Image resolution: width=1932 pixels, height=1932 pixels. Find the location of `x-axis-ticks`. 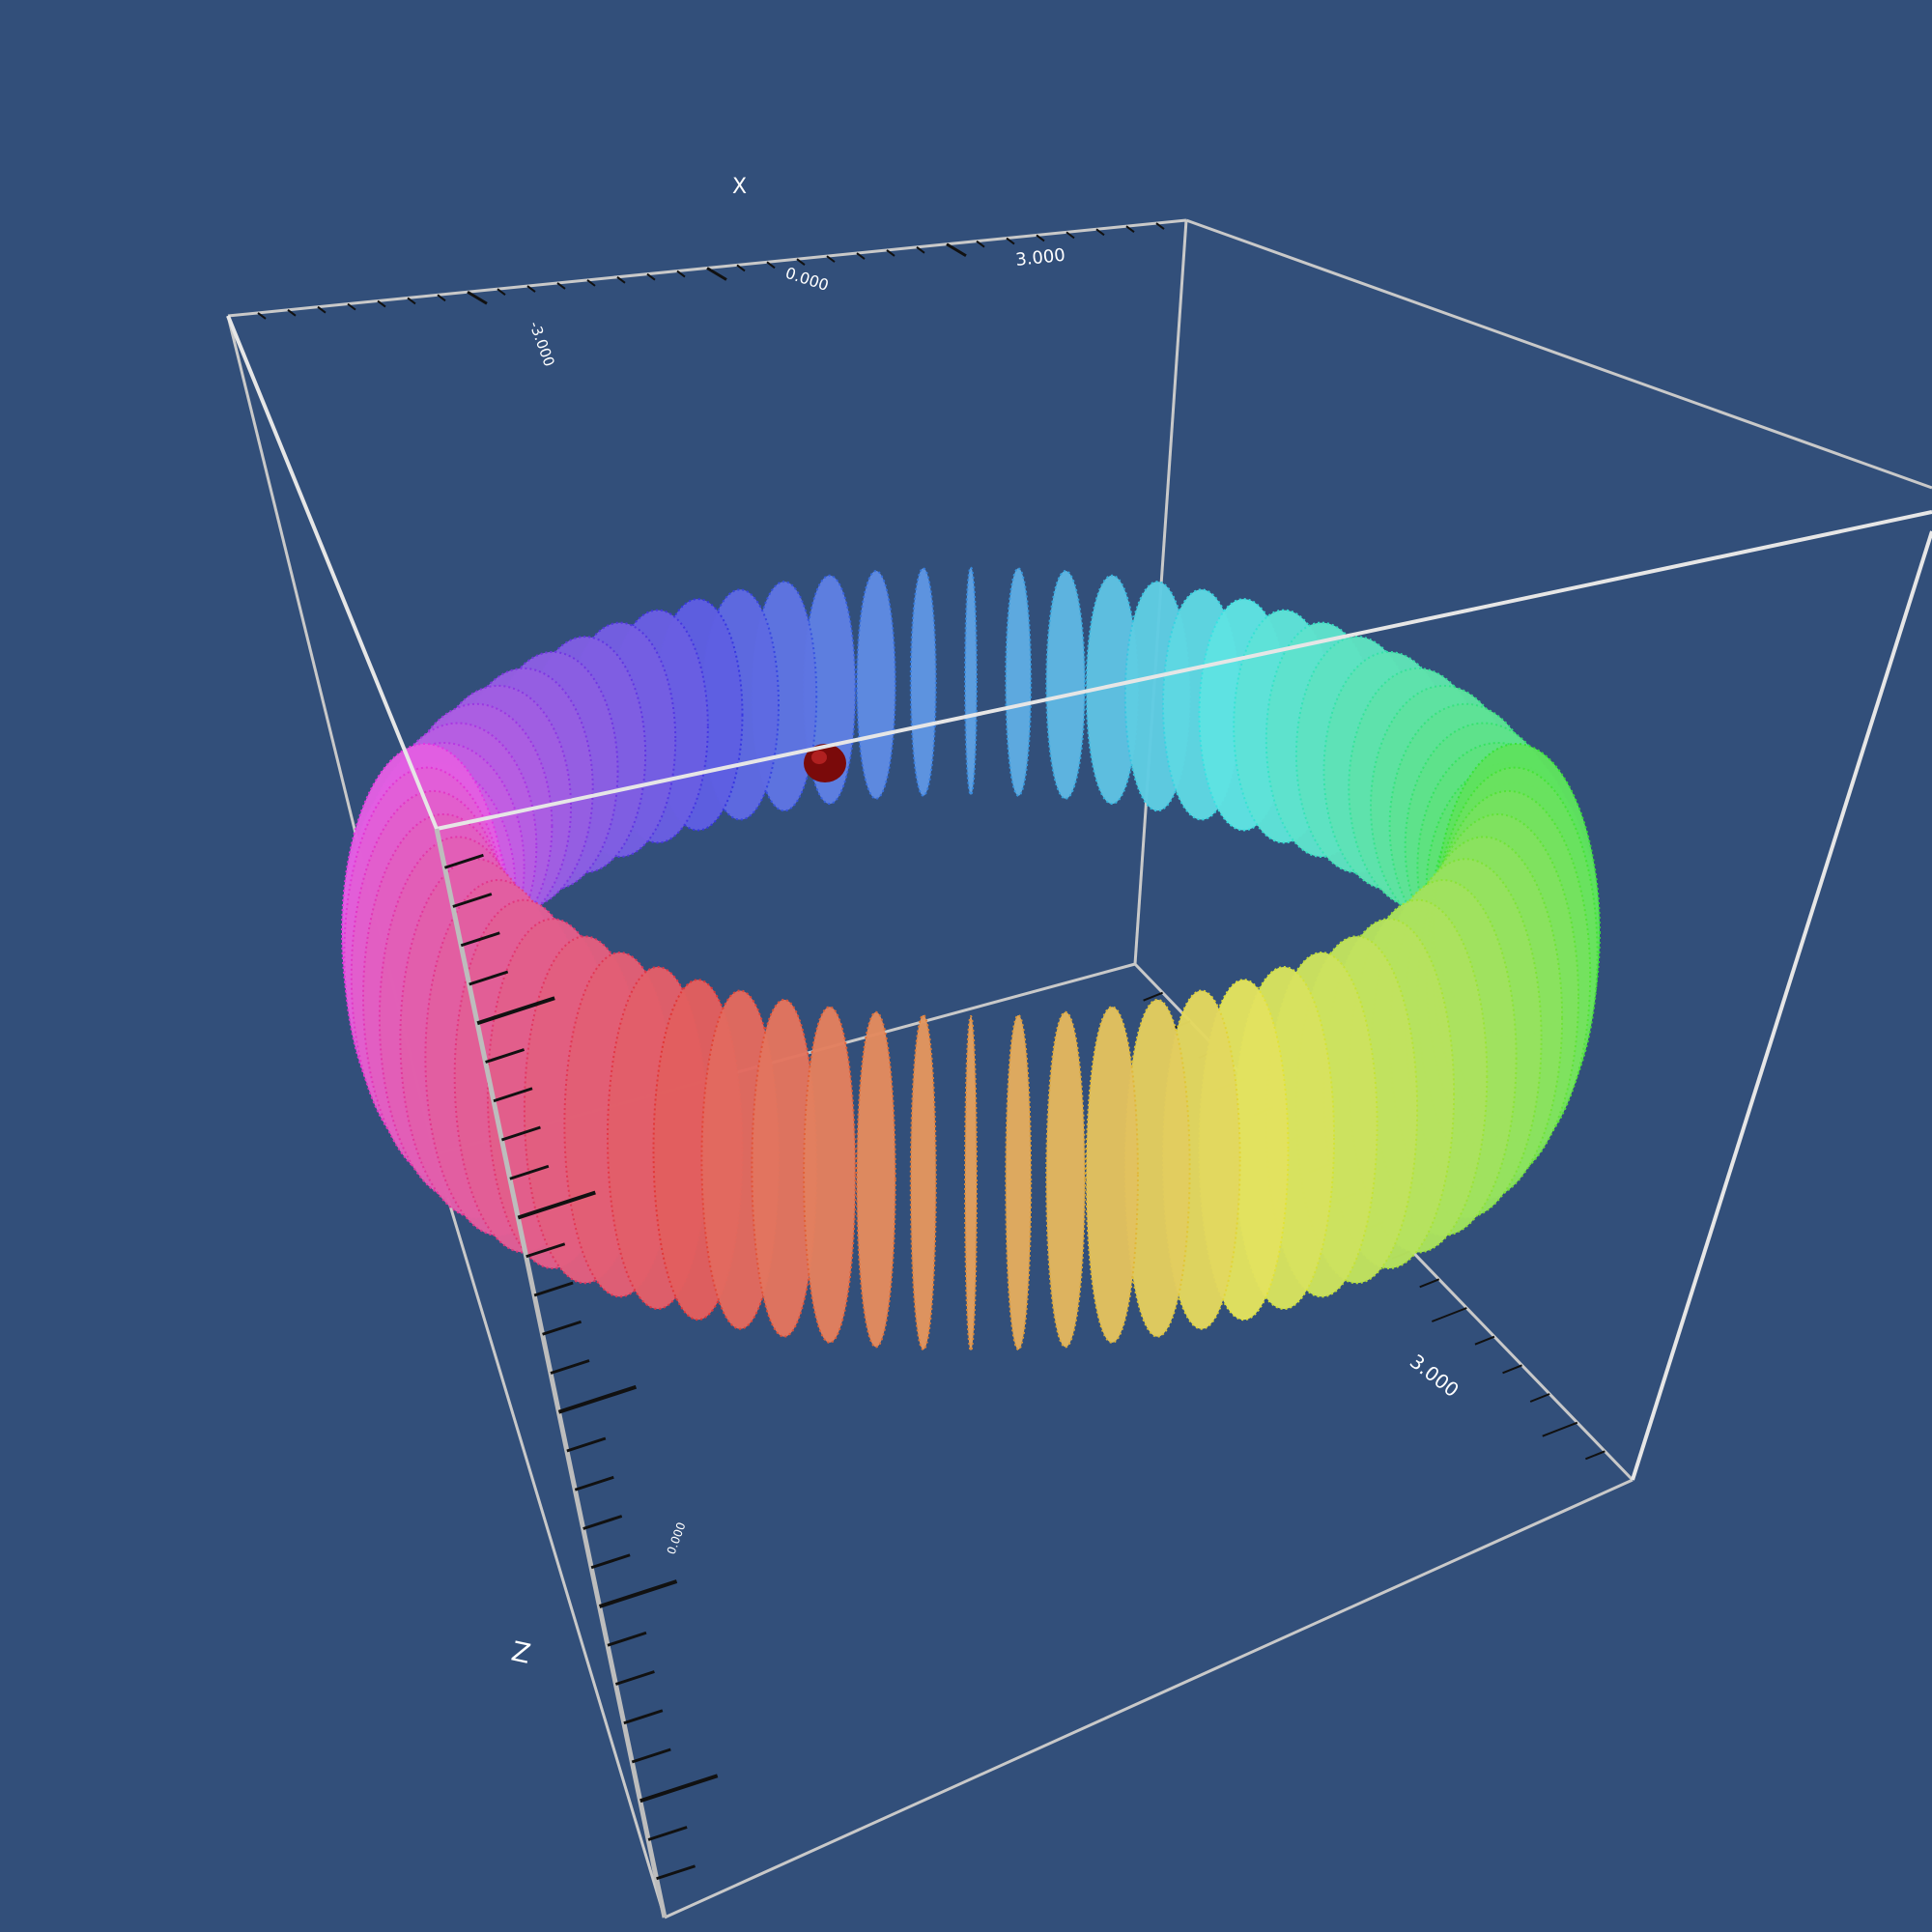

x-axis-ticks is located at coordinates (711, 271).